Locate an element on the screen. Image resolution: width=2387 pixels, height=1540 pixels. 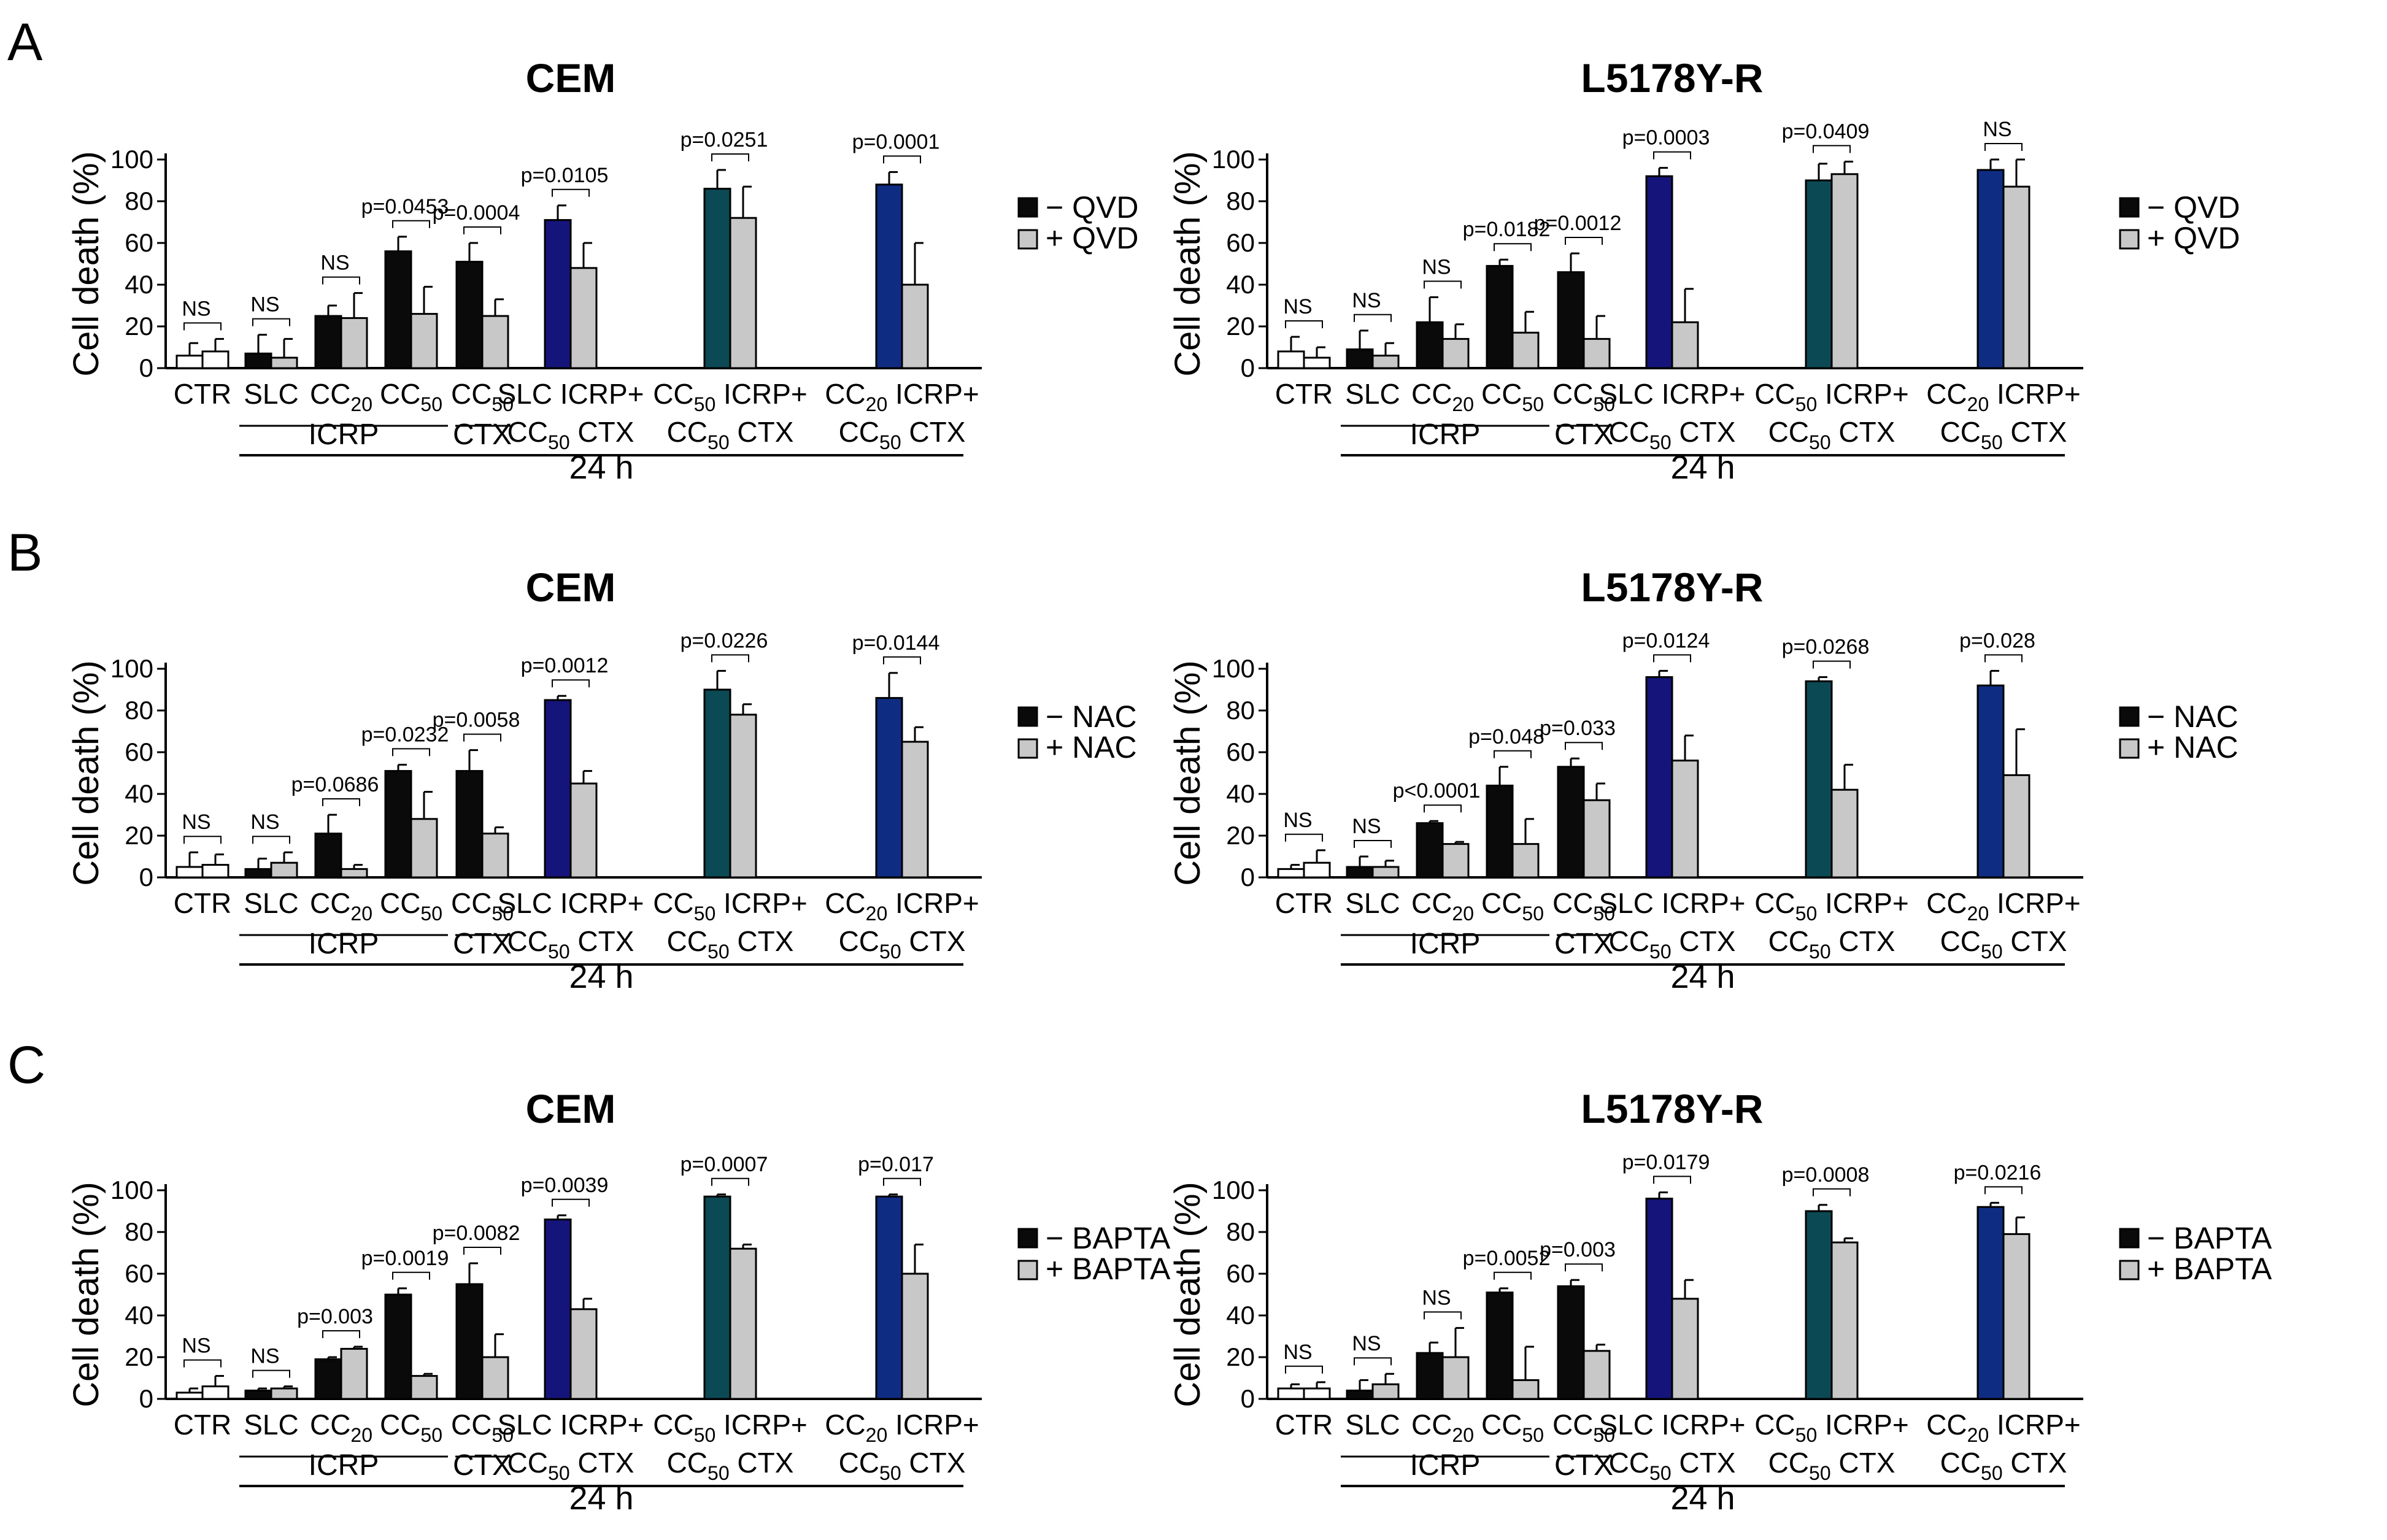
y-tick-label: 80 is located at coordinates (1240, 1231).